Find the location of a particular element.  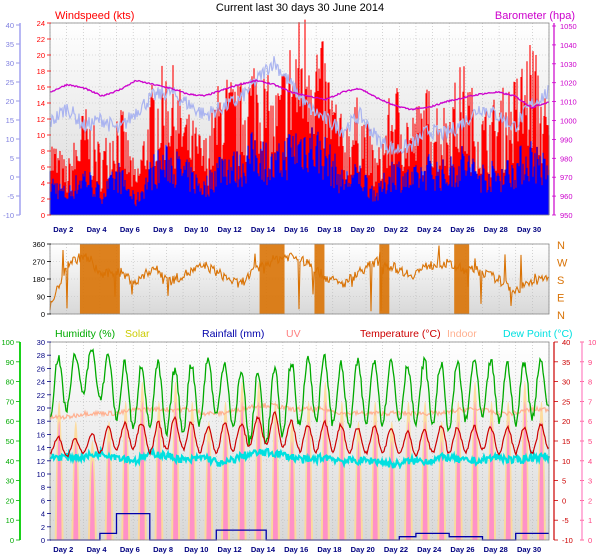

wind-tick-label-left: 14 is located at coordinates (41, 103).